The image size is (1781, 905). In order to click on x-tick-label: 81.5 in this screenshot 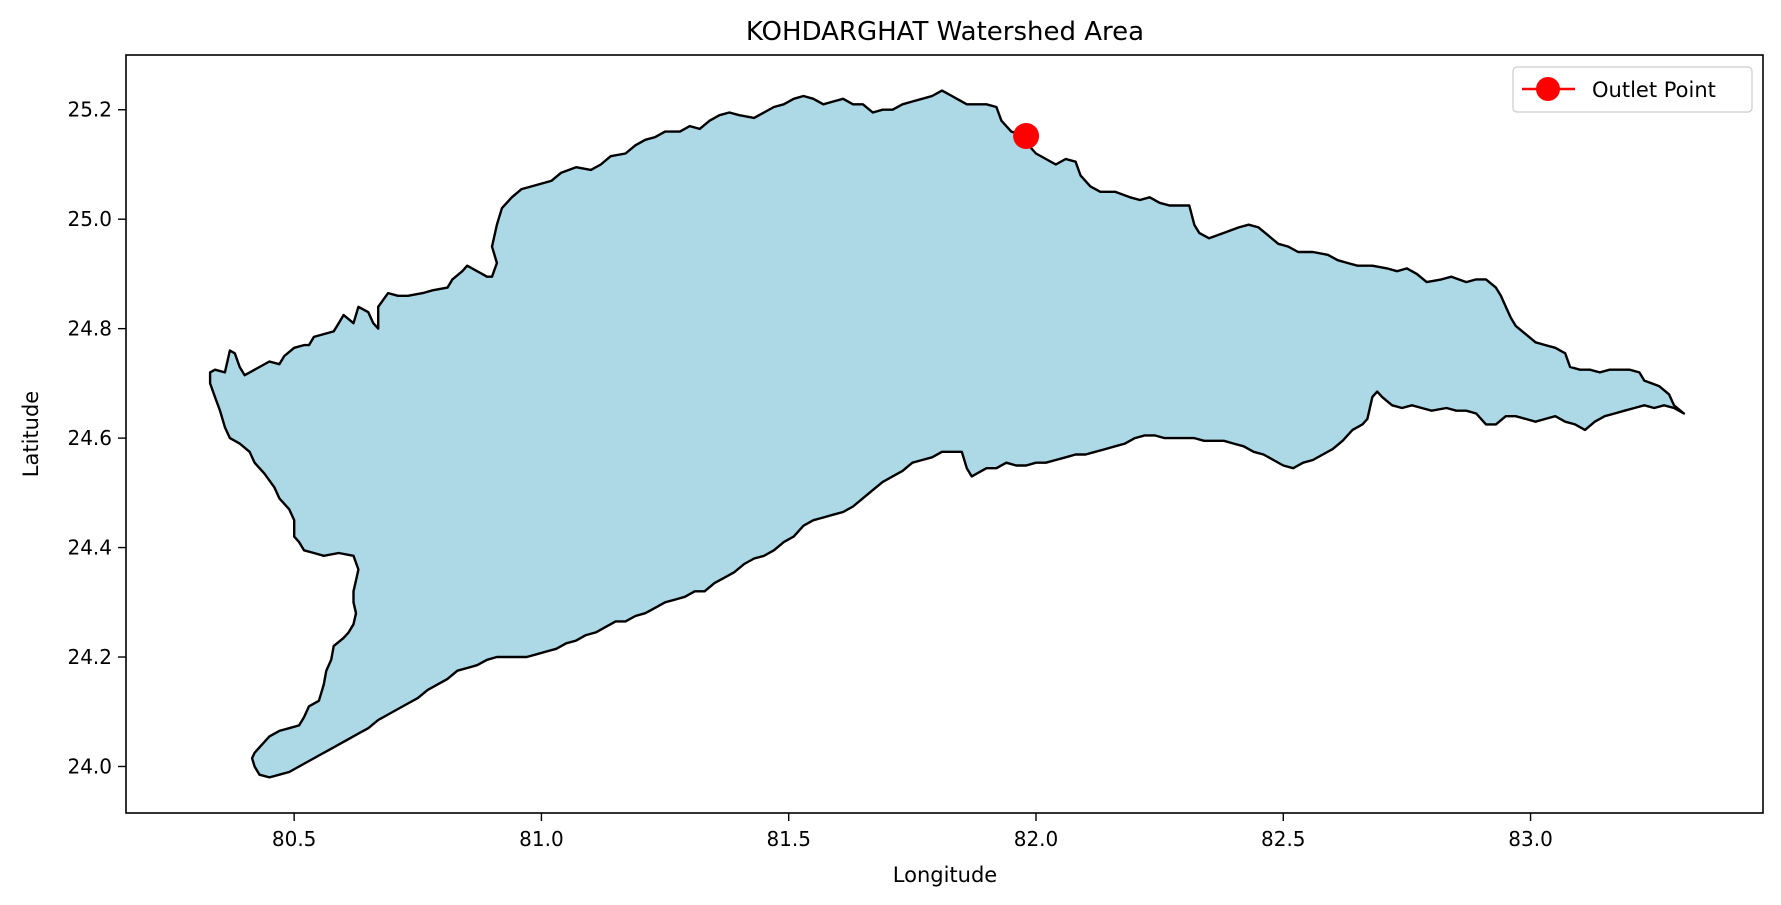, I will do `click(788, 839)`.